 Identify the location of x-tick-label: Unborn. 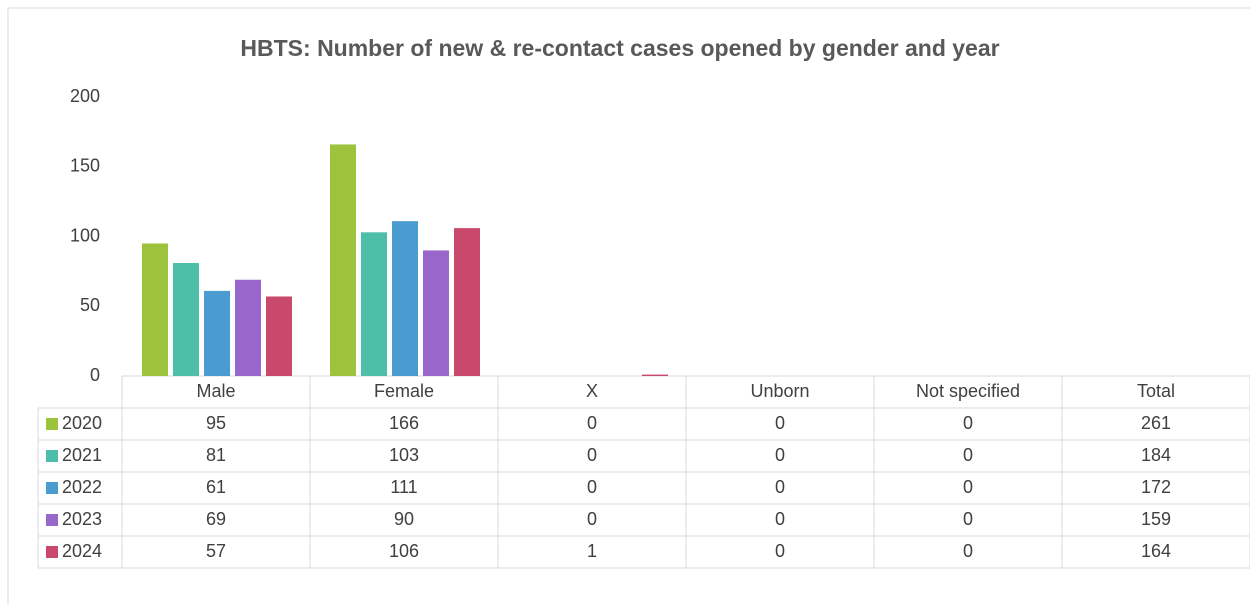
(779, 391).